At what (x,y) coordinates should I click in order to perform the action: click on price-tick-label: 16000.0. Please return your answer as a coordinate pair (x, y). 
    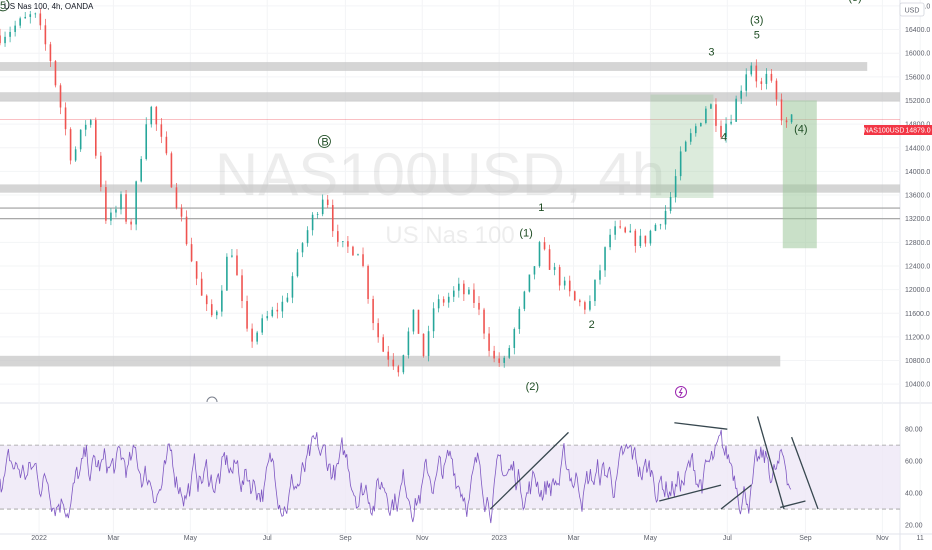
    Looking at the image, I should click on (917, 54).